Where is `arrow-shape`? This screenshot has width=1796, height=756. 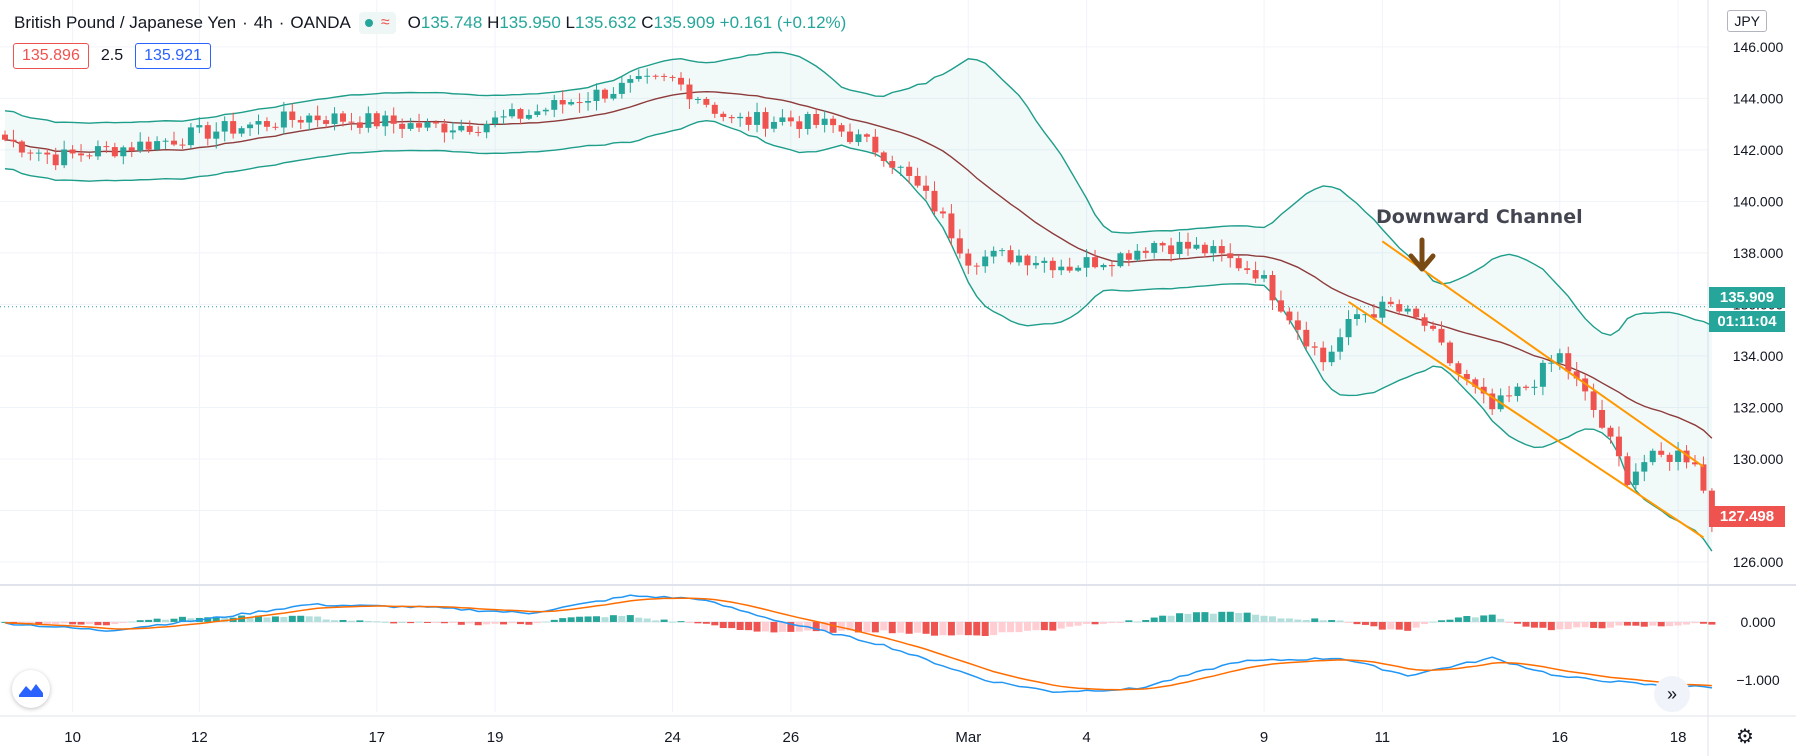
arrow-shape is located at coordinates (1422, 254).